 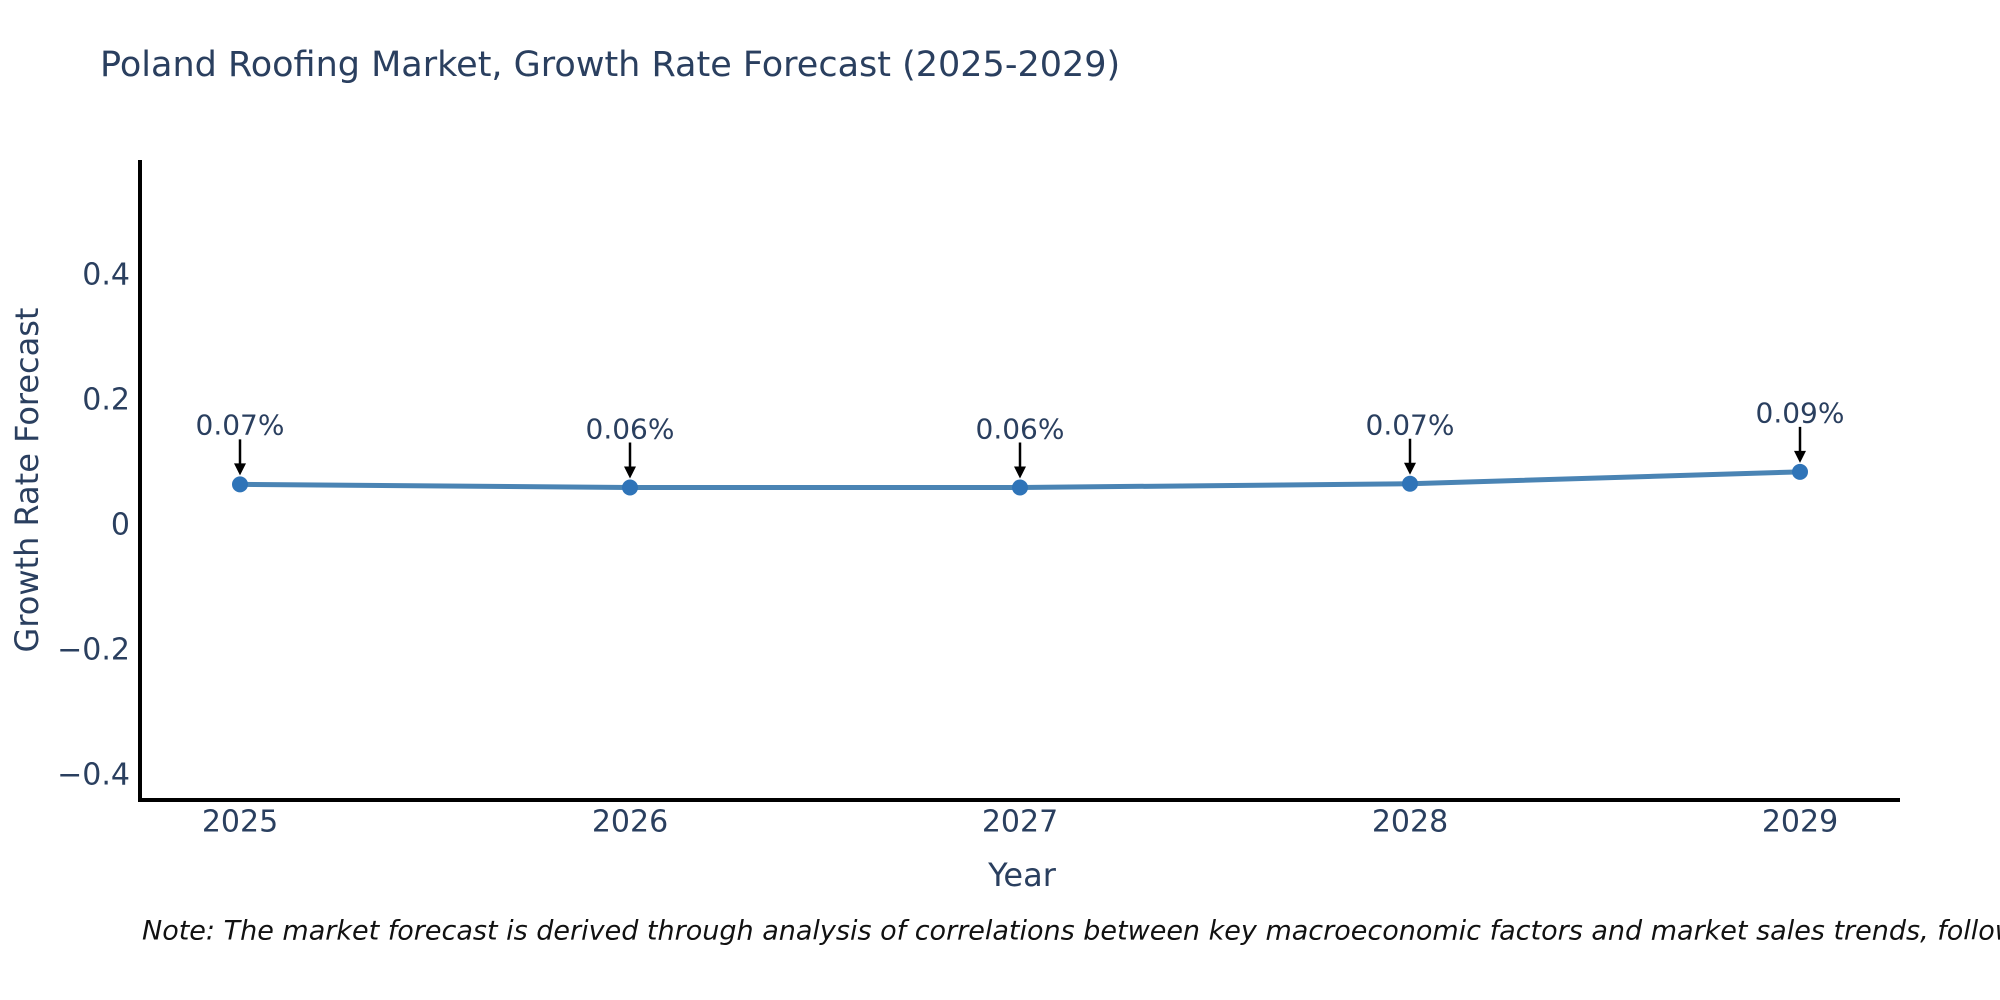 What do you see at coordinates (1800, 413) in the screenshot?
I see `data-point-label: 0.09%` at bounding box center [1800, 413].